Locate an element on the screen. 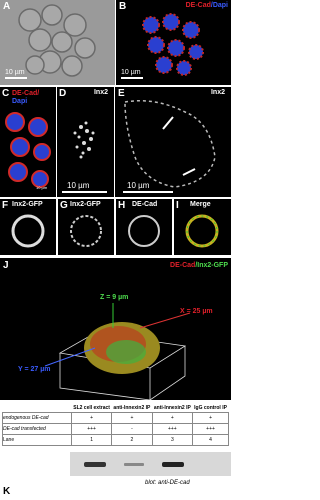  dic-image is located at coordinates (57, 40).